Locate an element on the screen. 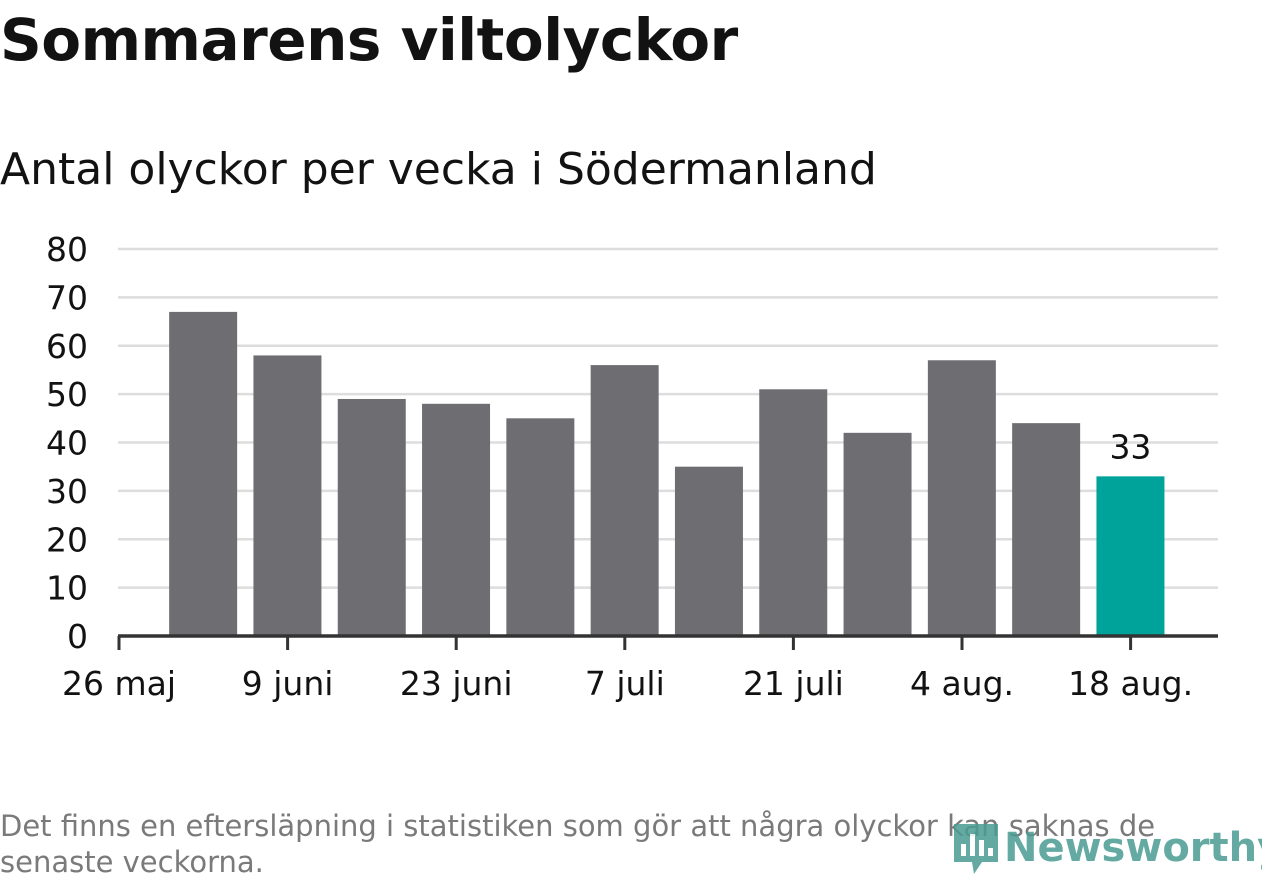  y-tick-label: 70 is located at coordinates (67, 297).